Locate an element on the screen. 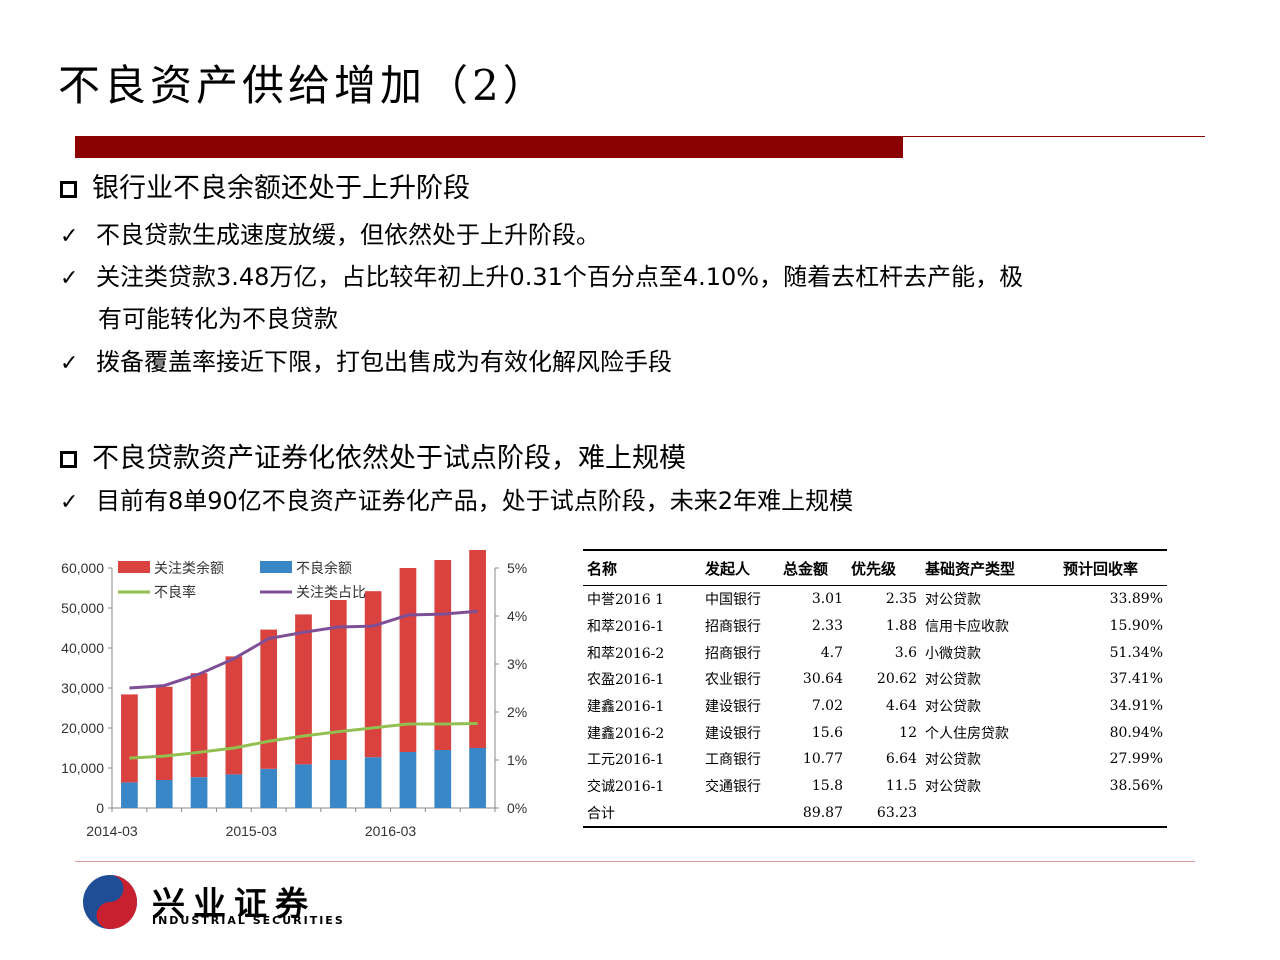 Image resolution: width=1280 pixels, height=960 pixels. y-left-tick-label: 50,000 is located at coordinates (82, 608).